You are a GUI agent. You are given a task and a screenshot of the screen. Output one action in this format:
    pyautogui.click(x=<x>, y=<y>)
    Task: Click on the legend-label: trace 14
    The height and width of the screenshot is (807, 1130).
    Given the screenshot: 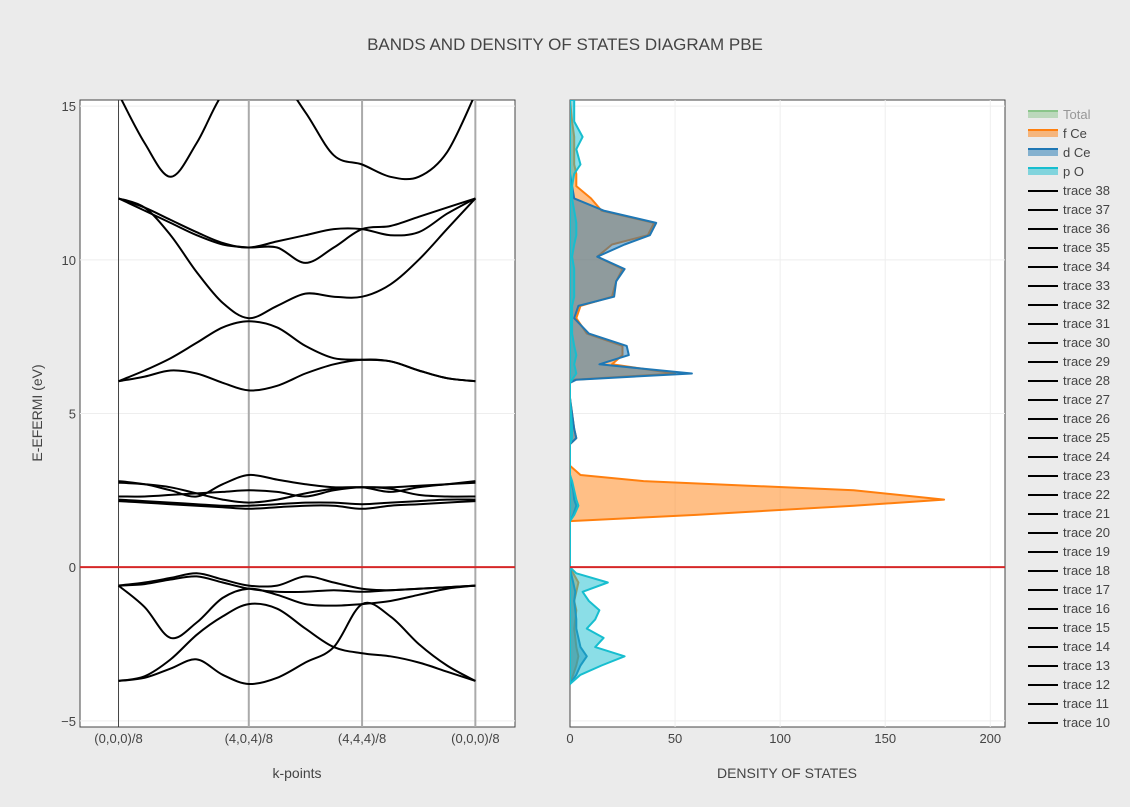 What is the action you would take?
    pyautogui.click(x=1086, y=646)
    